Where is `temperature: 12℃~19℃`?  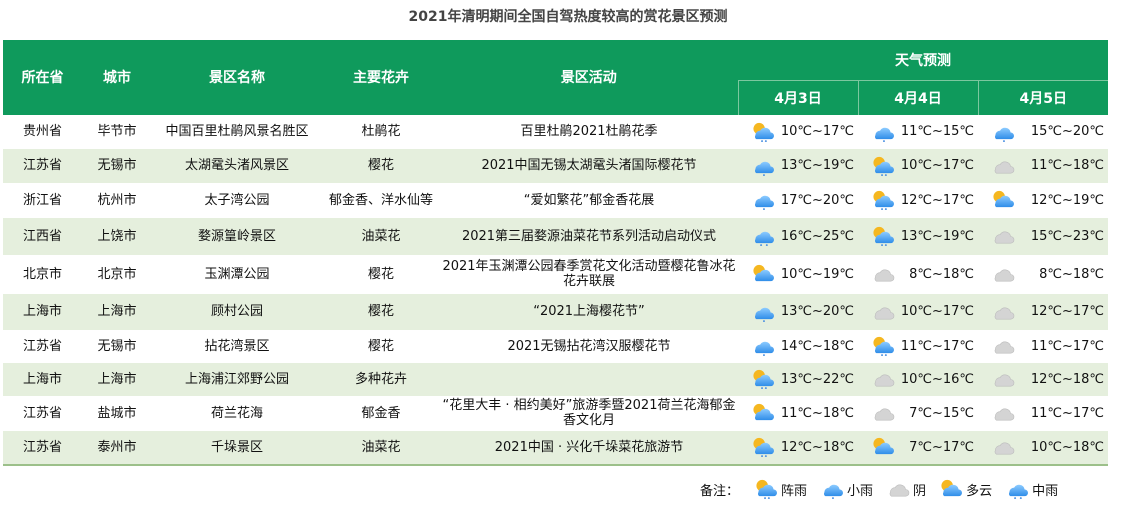
temperature: 12℃~19℃ is located at coordinates (1067, 200).